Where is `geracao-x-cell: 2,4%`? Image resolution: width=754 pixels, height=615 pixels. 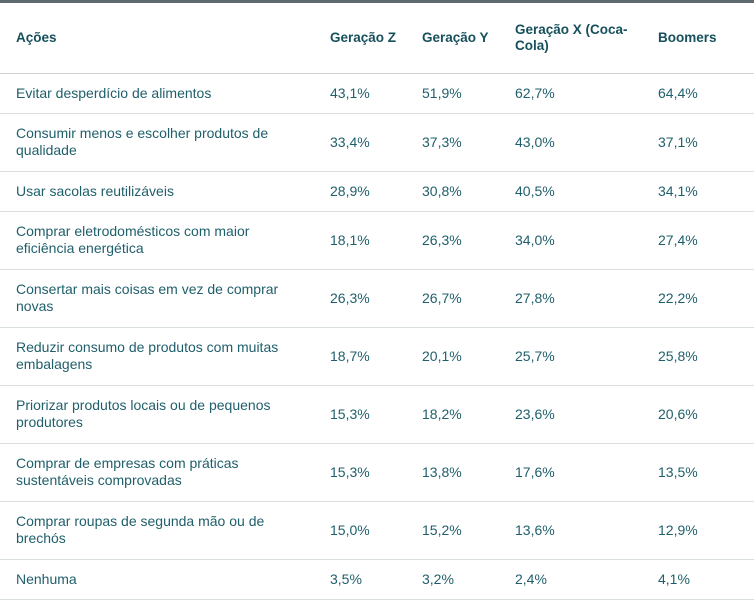 geracao-x-cell: 2,4% is located at coordinates (578, 579).